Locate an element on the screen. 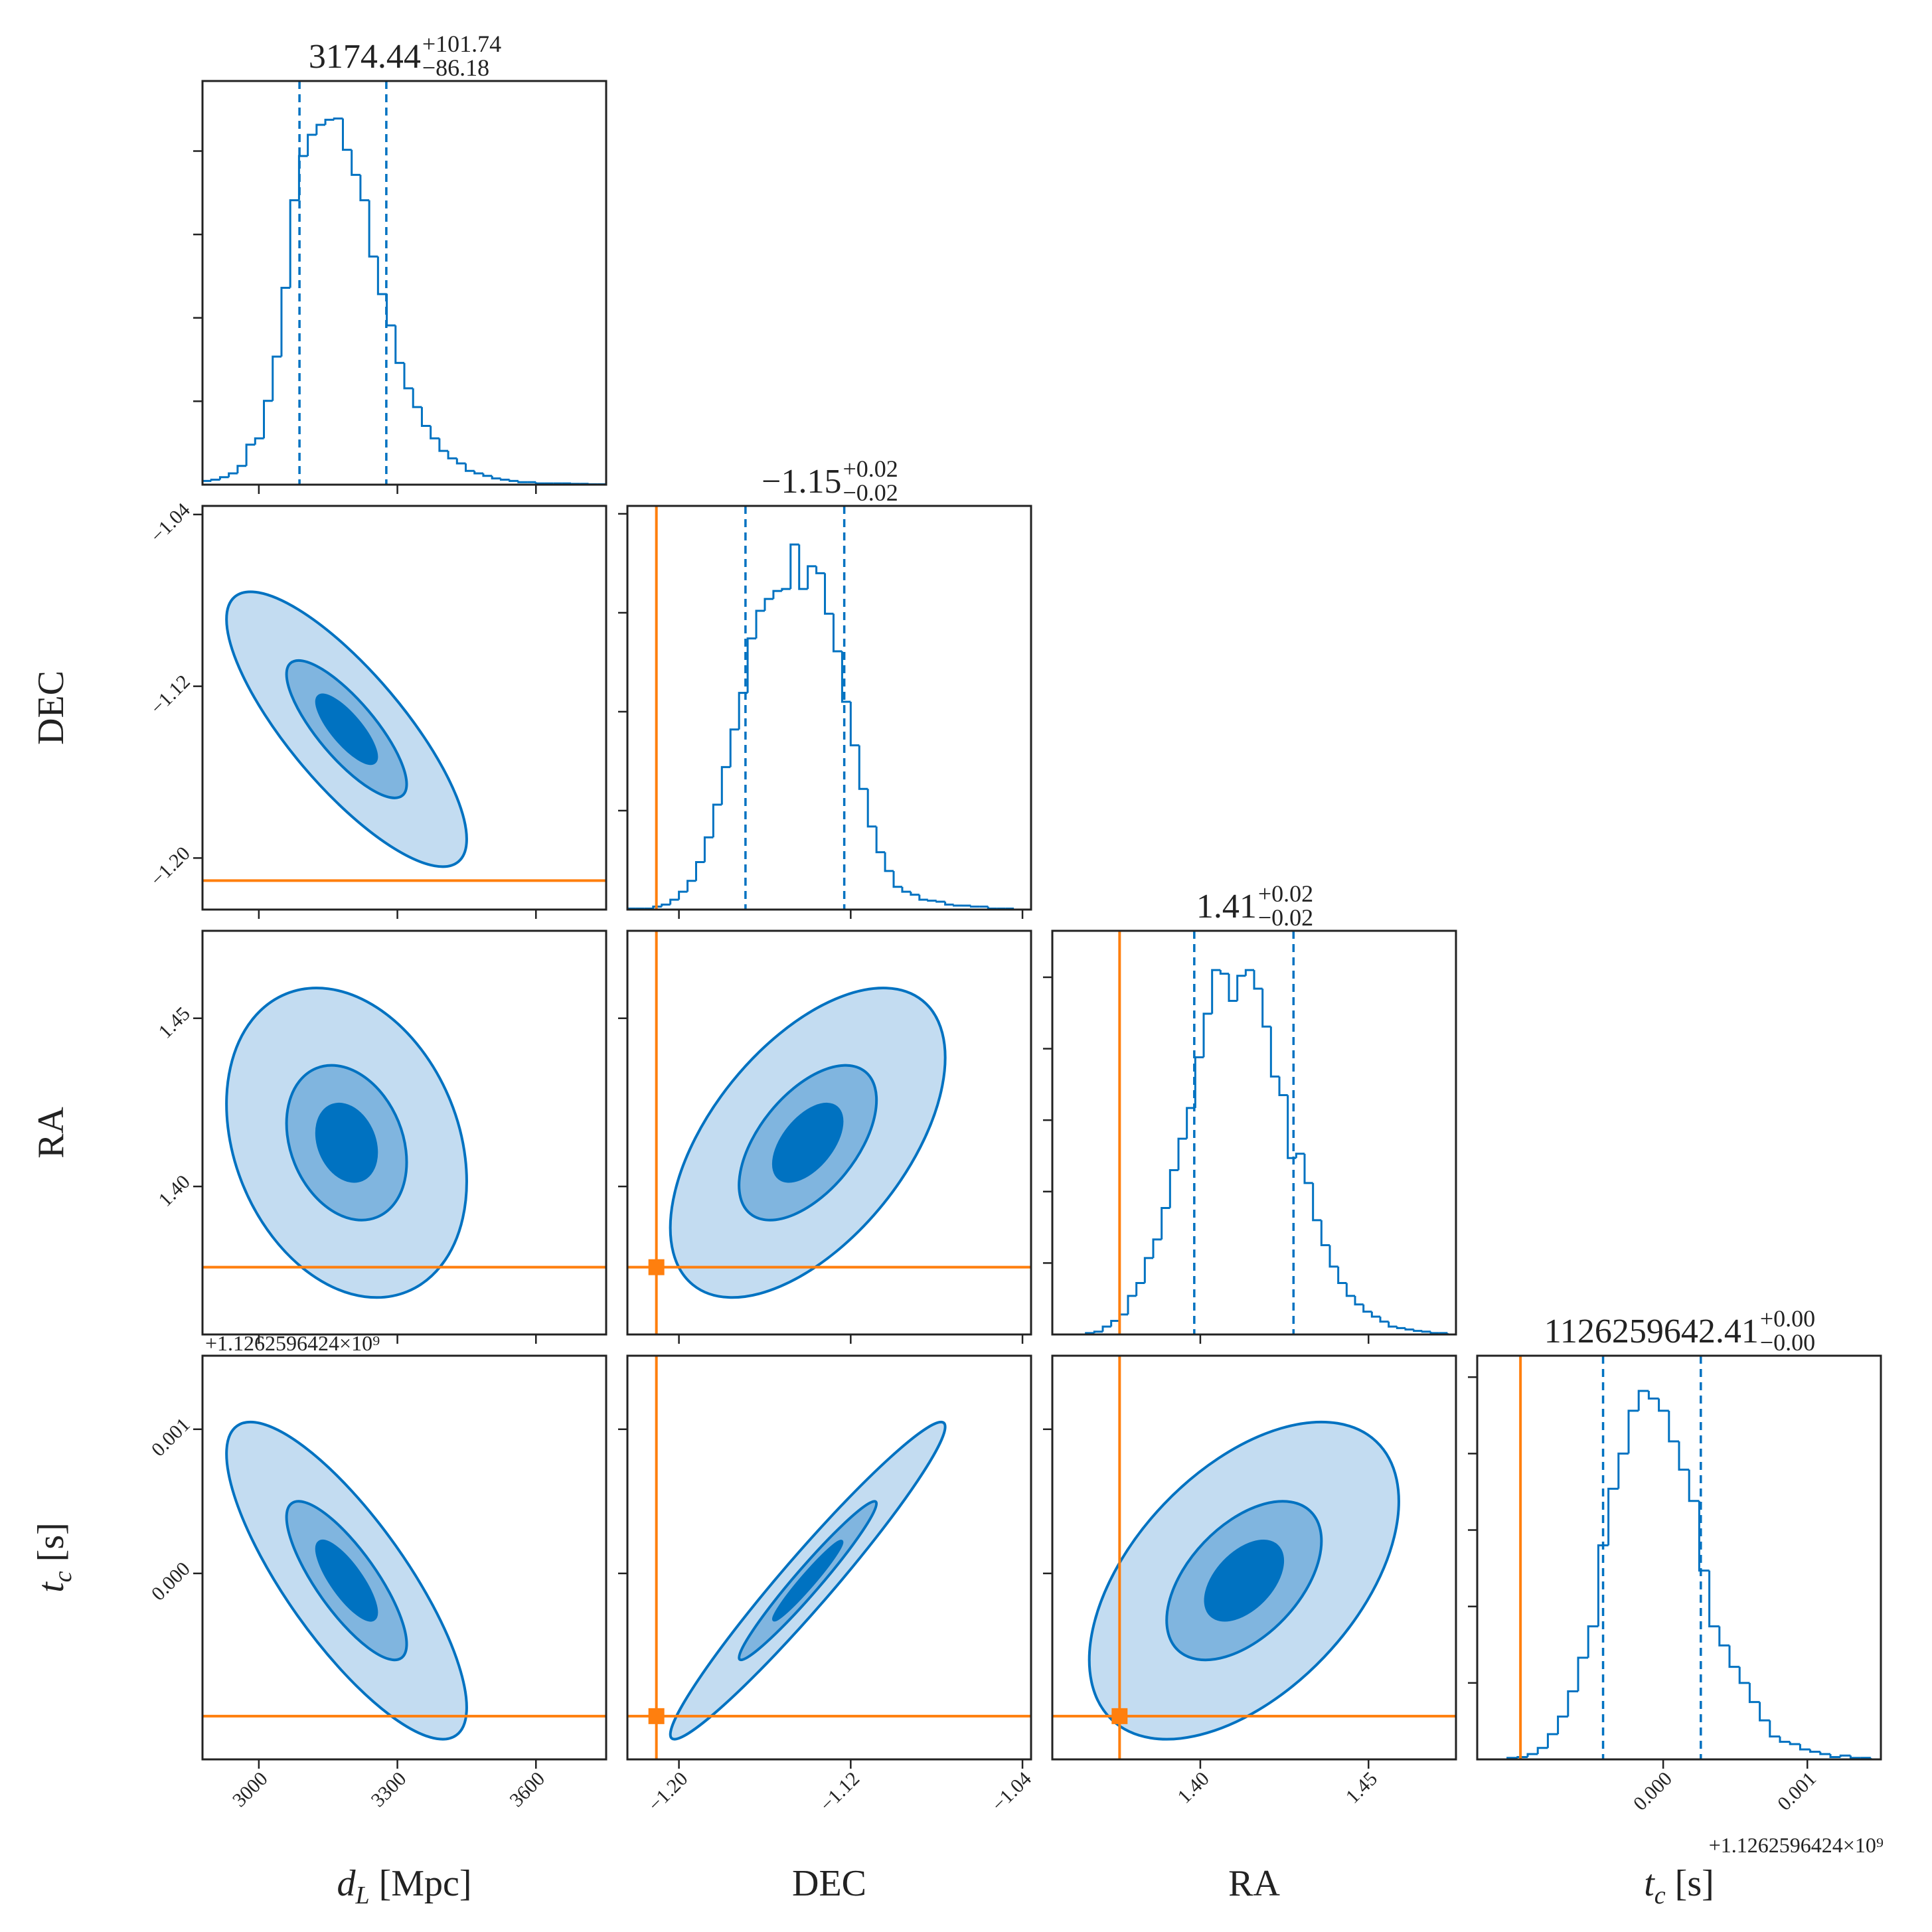 This screenshot has height=1932, width=1932. axis-label: tc [s] is located at coordinates (1679, 1886).